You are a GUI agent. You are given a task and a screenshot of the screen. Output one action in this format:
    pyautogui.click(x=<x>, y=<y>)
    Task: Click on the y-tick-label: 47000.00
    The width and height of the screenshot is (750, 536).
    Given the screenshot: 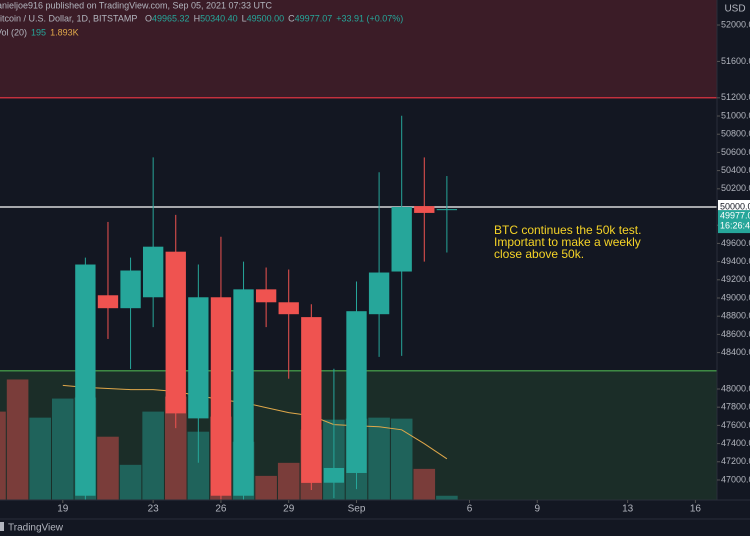 What is the action you would take?
    pyautogui.click(x=735, y=479)
    